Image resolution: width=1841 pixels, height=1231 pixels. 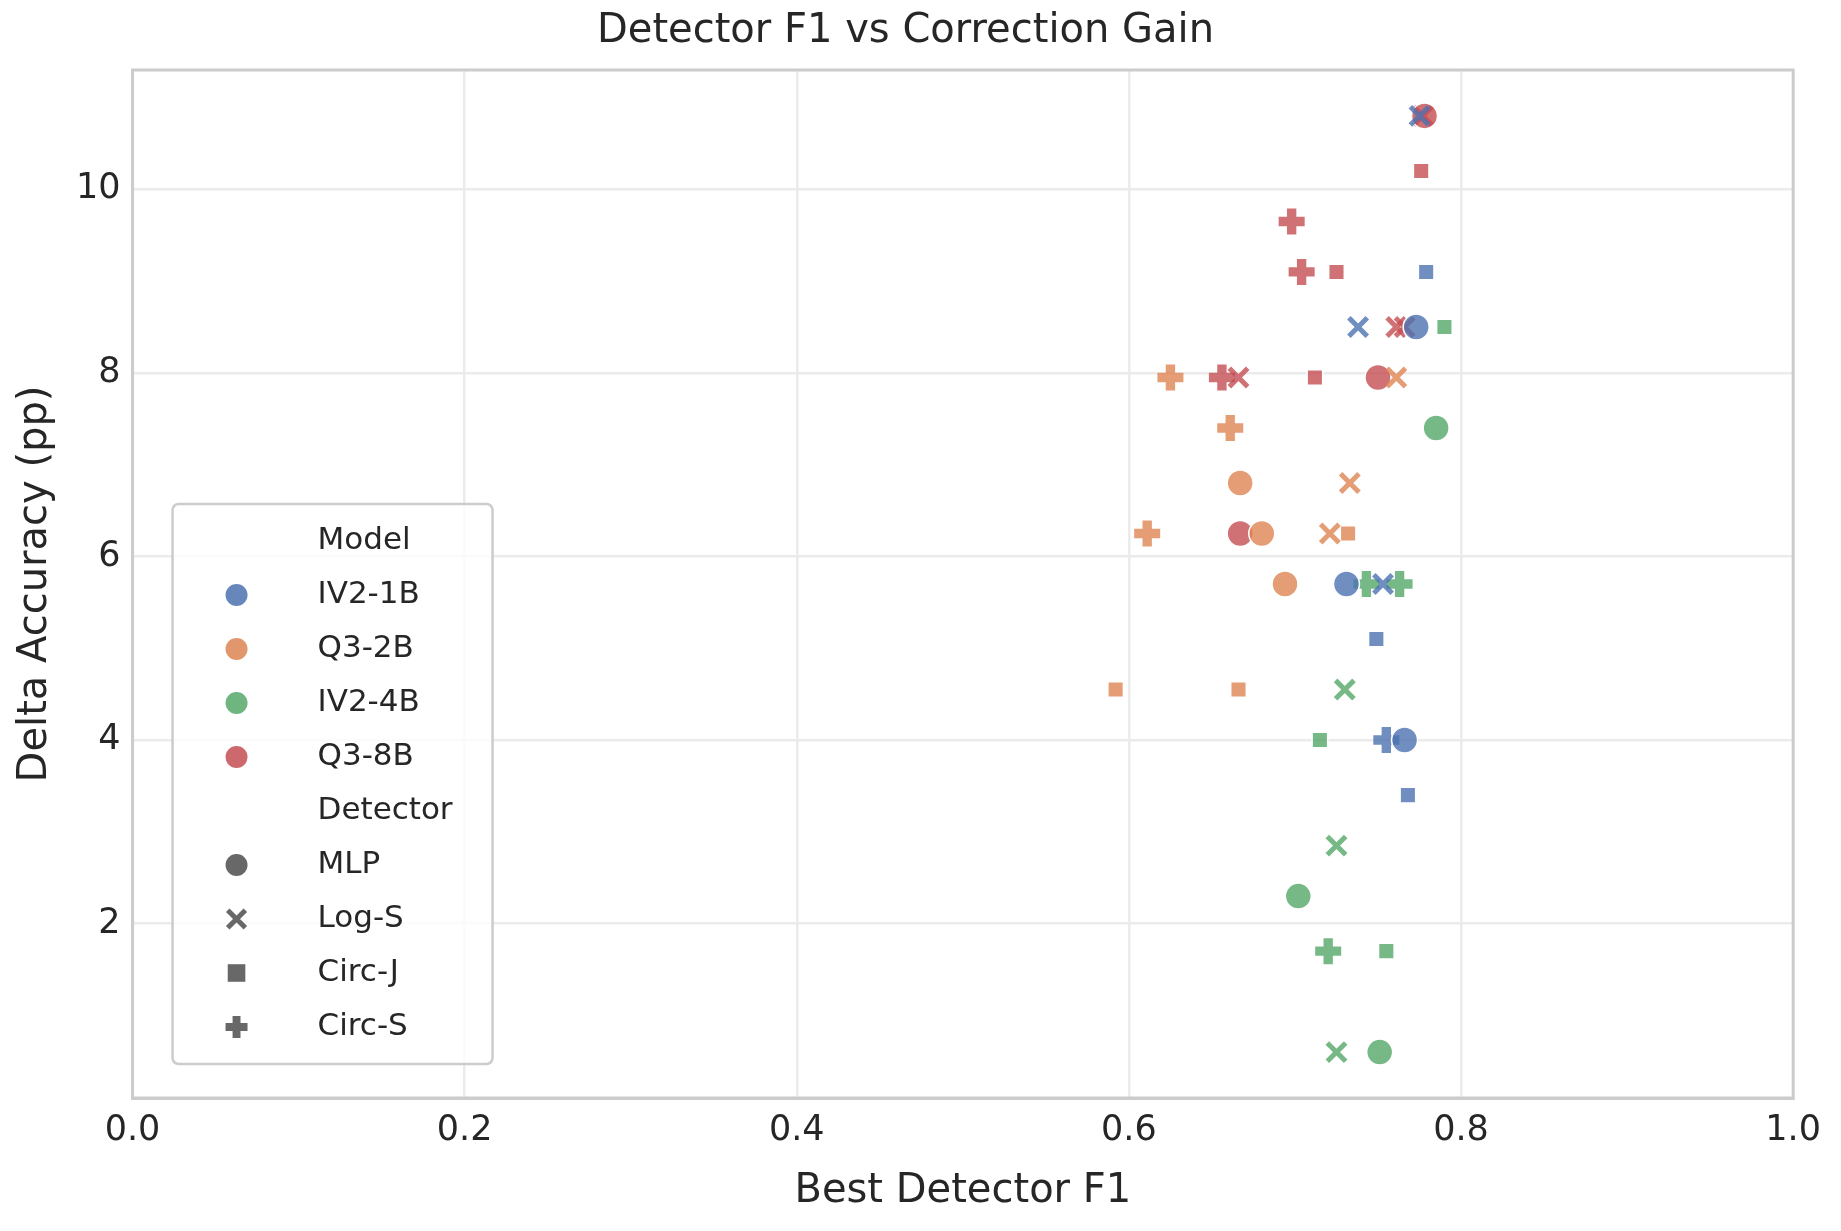 I want to click on y-tick-label: 4, so click(x=109, y=737).